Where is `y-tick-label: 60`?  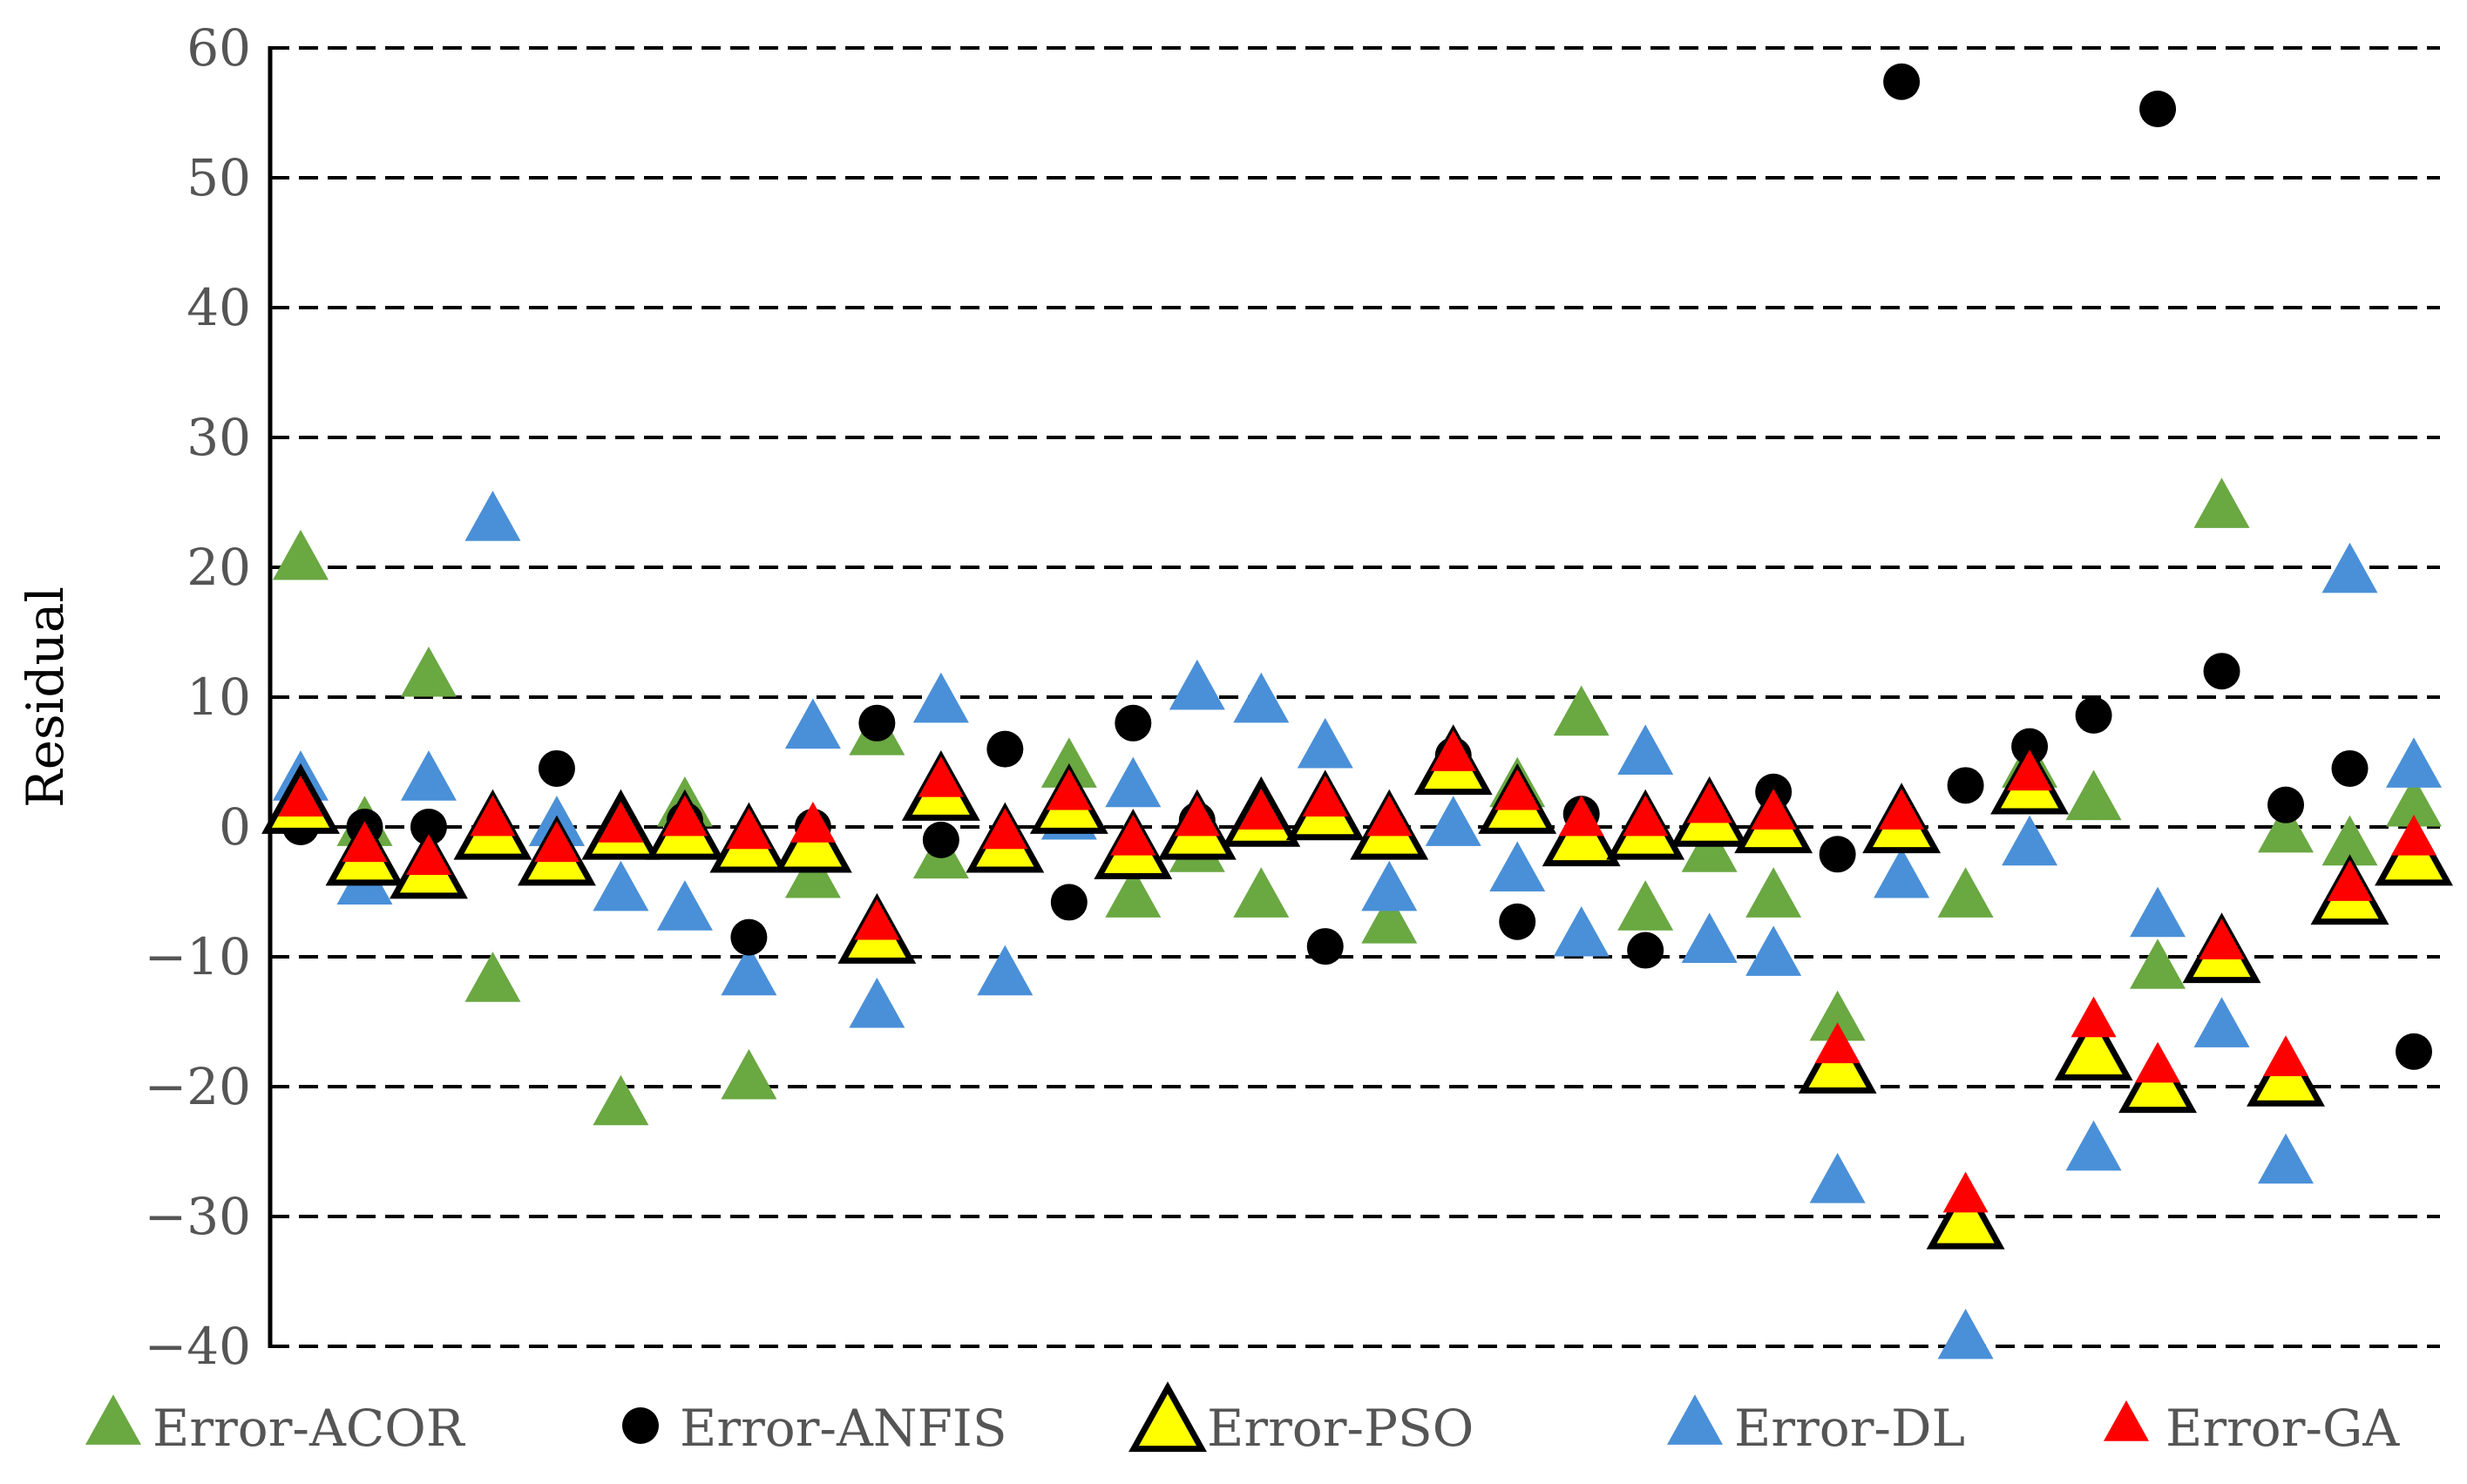
y-tick-label: 60 is located at coordinates (218, 48).